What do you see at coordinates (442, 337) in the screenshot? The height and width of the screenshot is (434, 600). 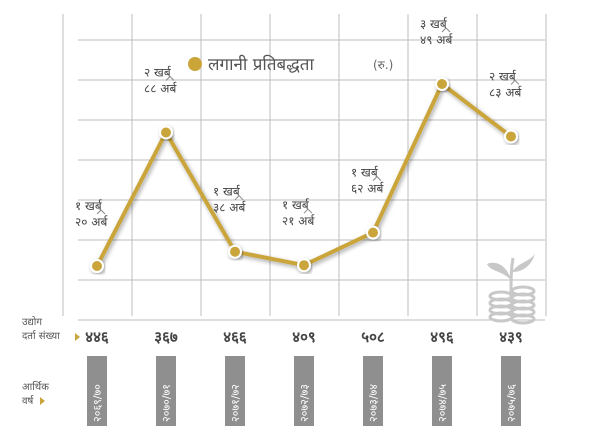 I see `registration-count: ४९६` at bounding box center [442, 337].